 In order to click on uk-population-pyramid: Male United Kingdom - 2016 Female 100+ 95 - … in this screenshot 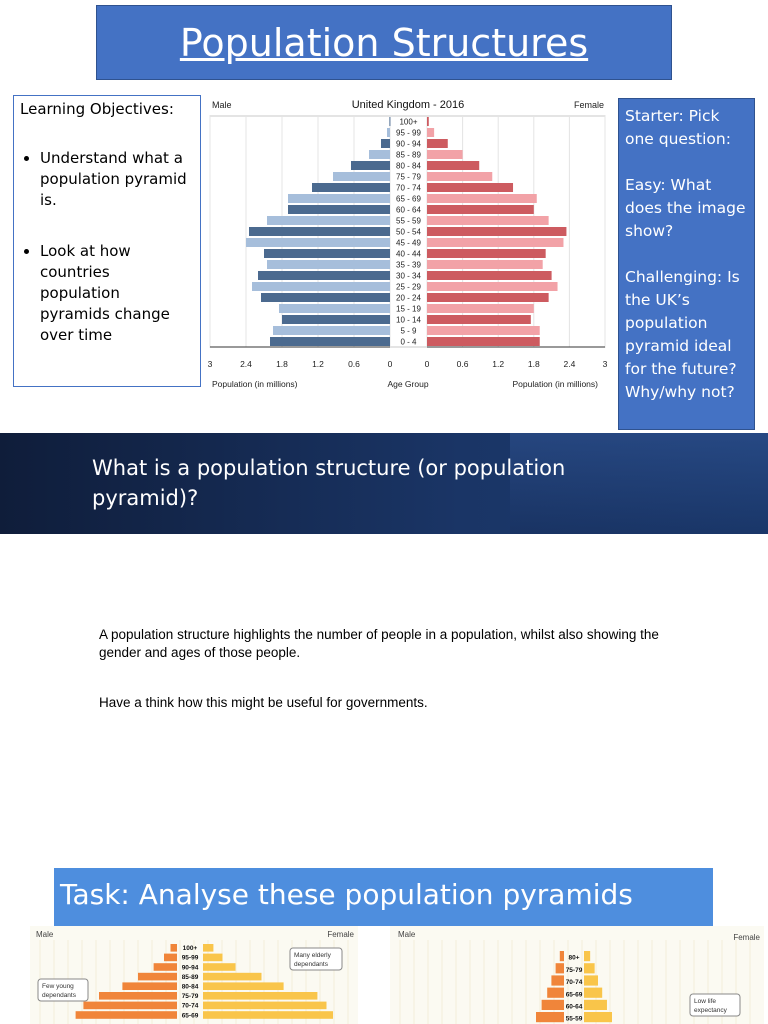, I will do `click(408, 244)`.